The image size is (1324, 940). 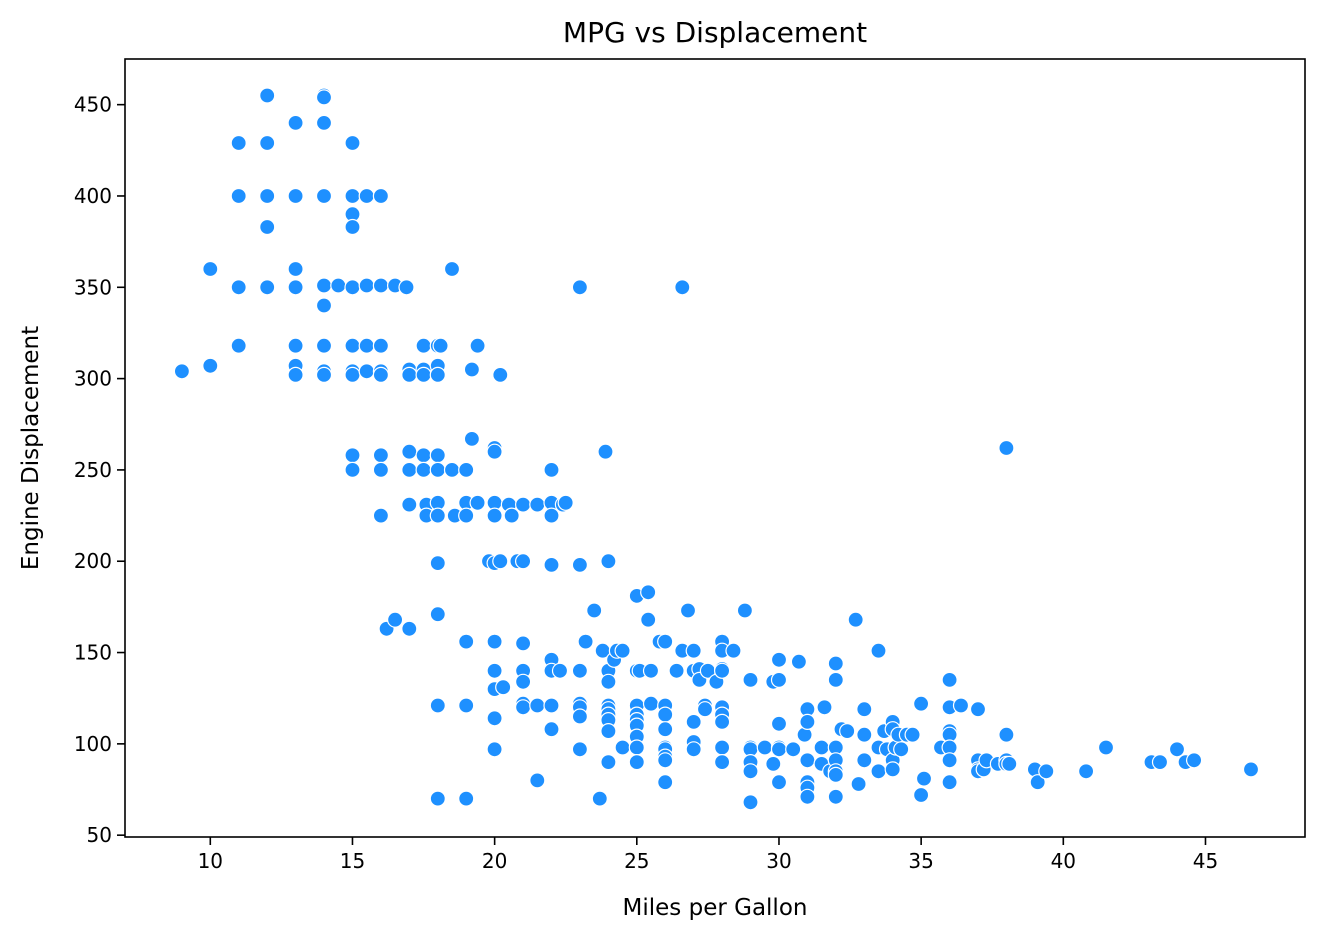 I want to click on x-axis-ticks: 10 15 20 25 30 35 40 45, so click(x=708, y=855).